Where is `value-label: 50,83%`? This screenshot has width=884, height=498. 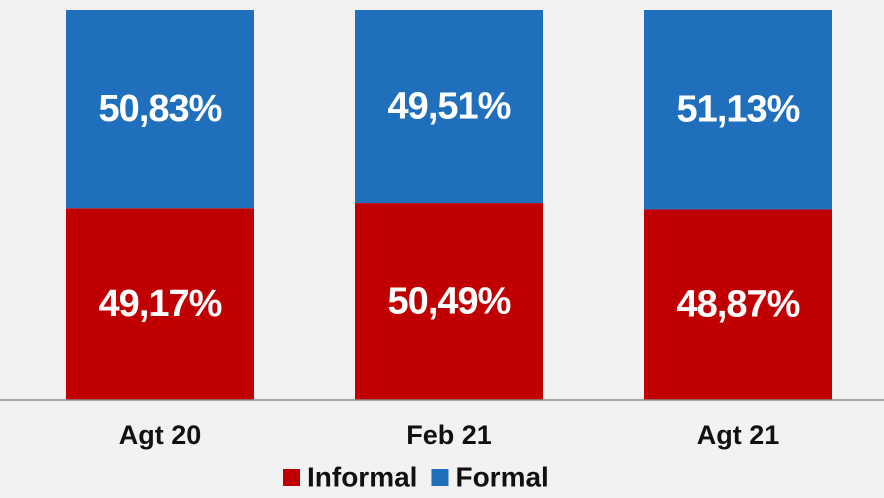 value-label: 50,83% is located at coordinates (160, 109).